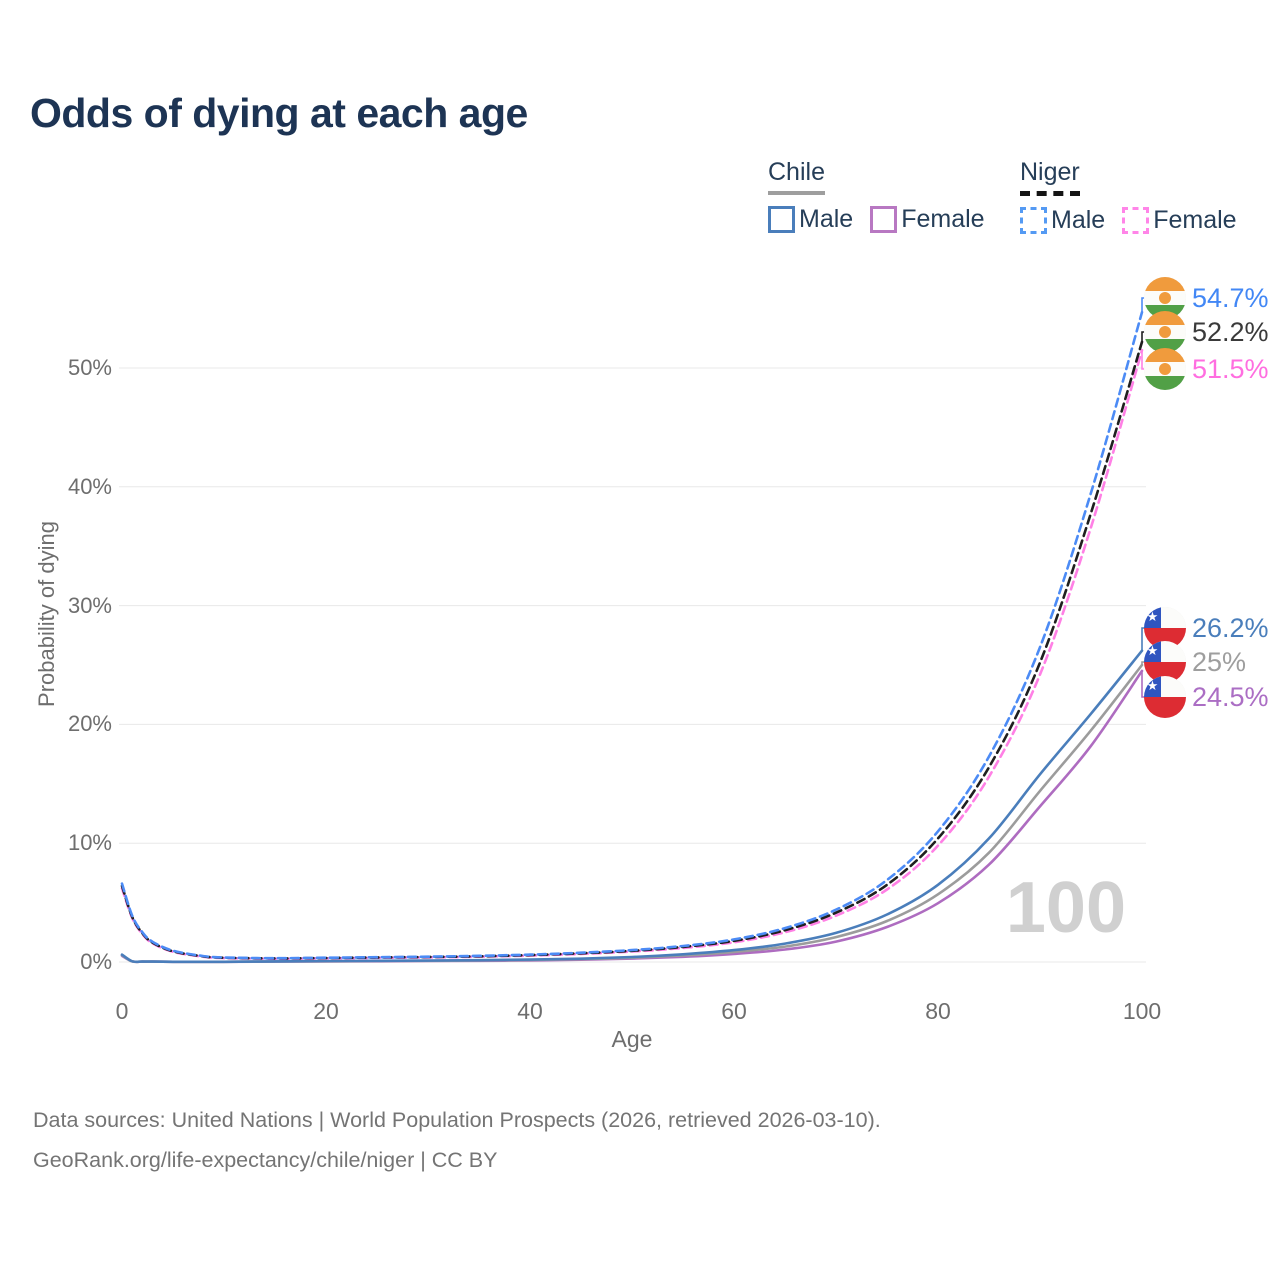 Image resolution: width=1280 pixels, height=1280 pixels. I want to click on legend-item-niger-male: Male, so click(1062, 220).